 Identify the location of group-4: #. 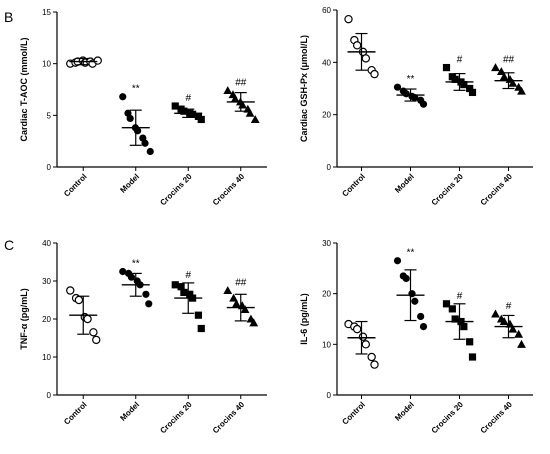
(508, 324).